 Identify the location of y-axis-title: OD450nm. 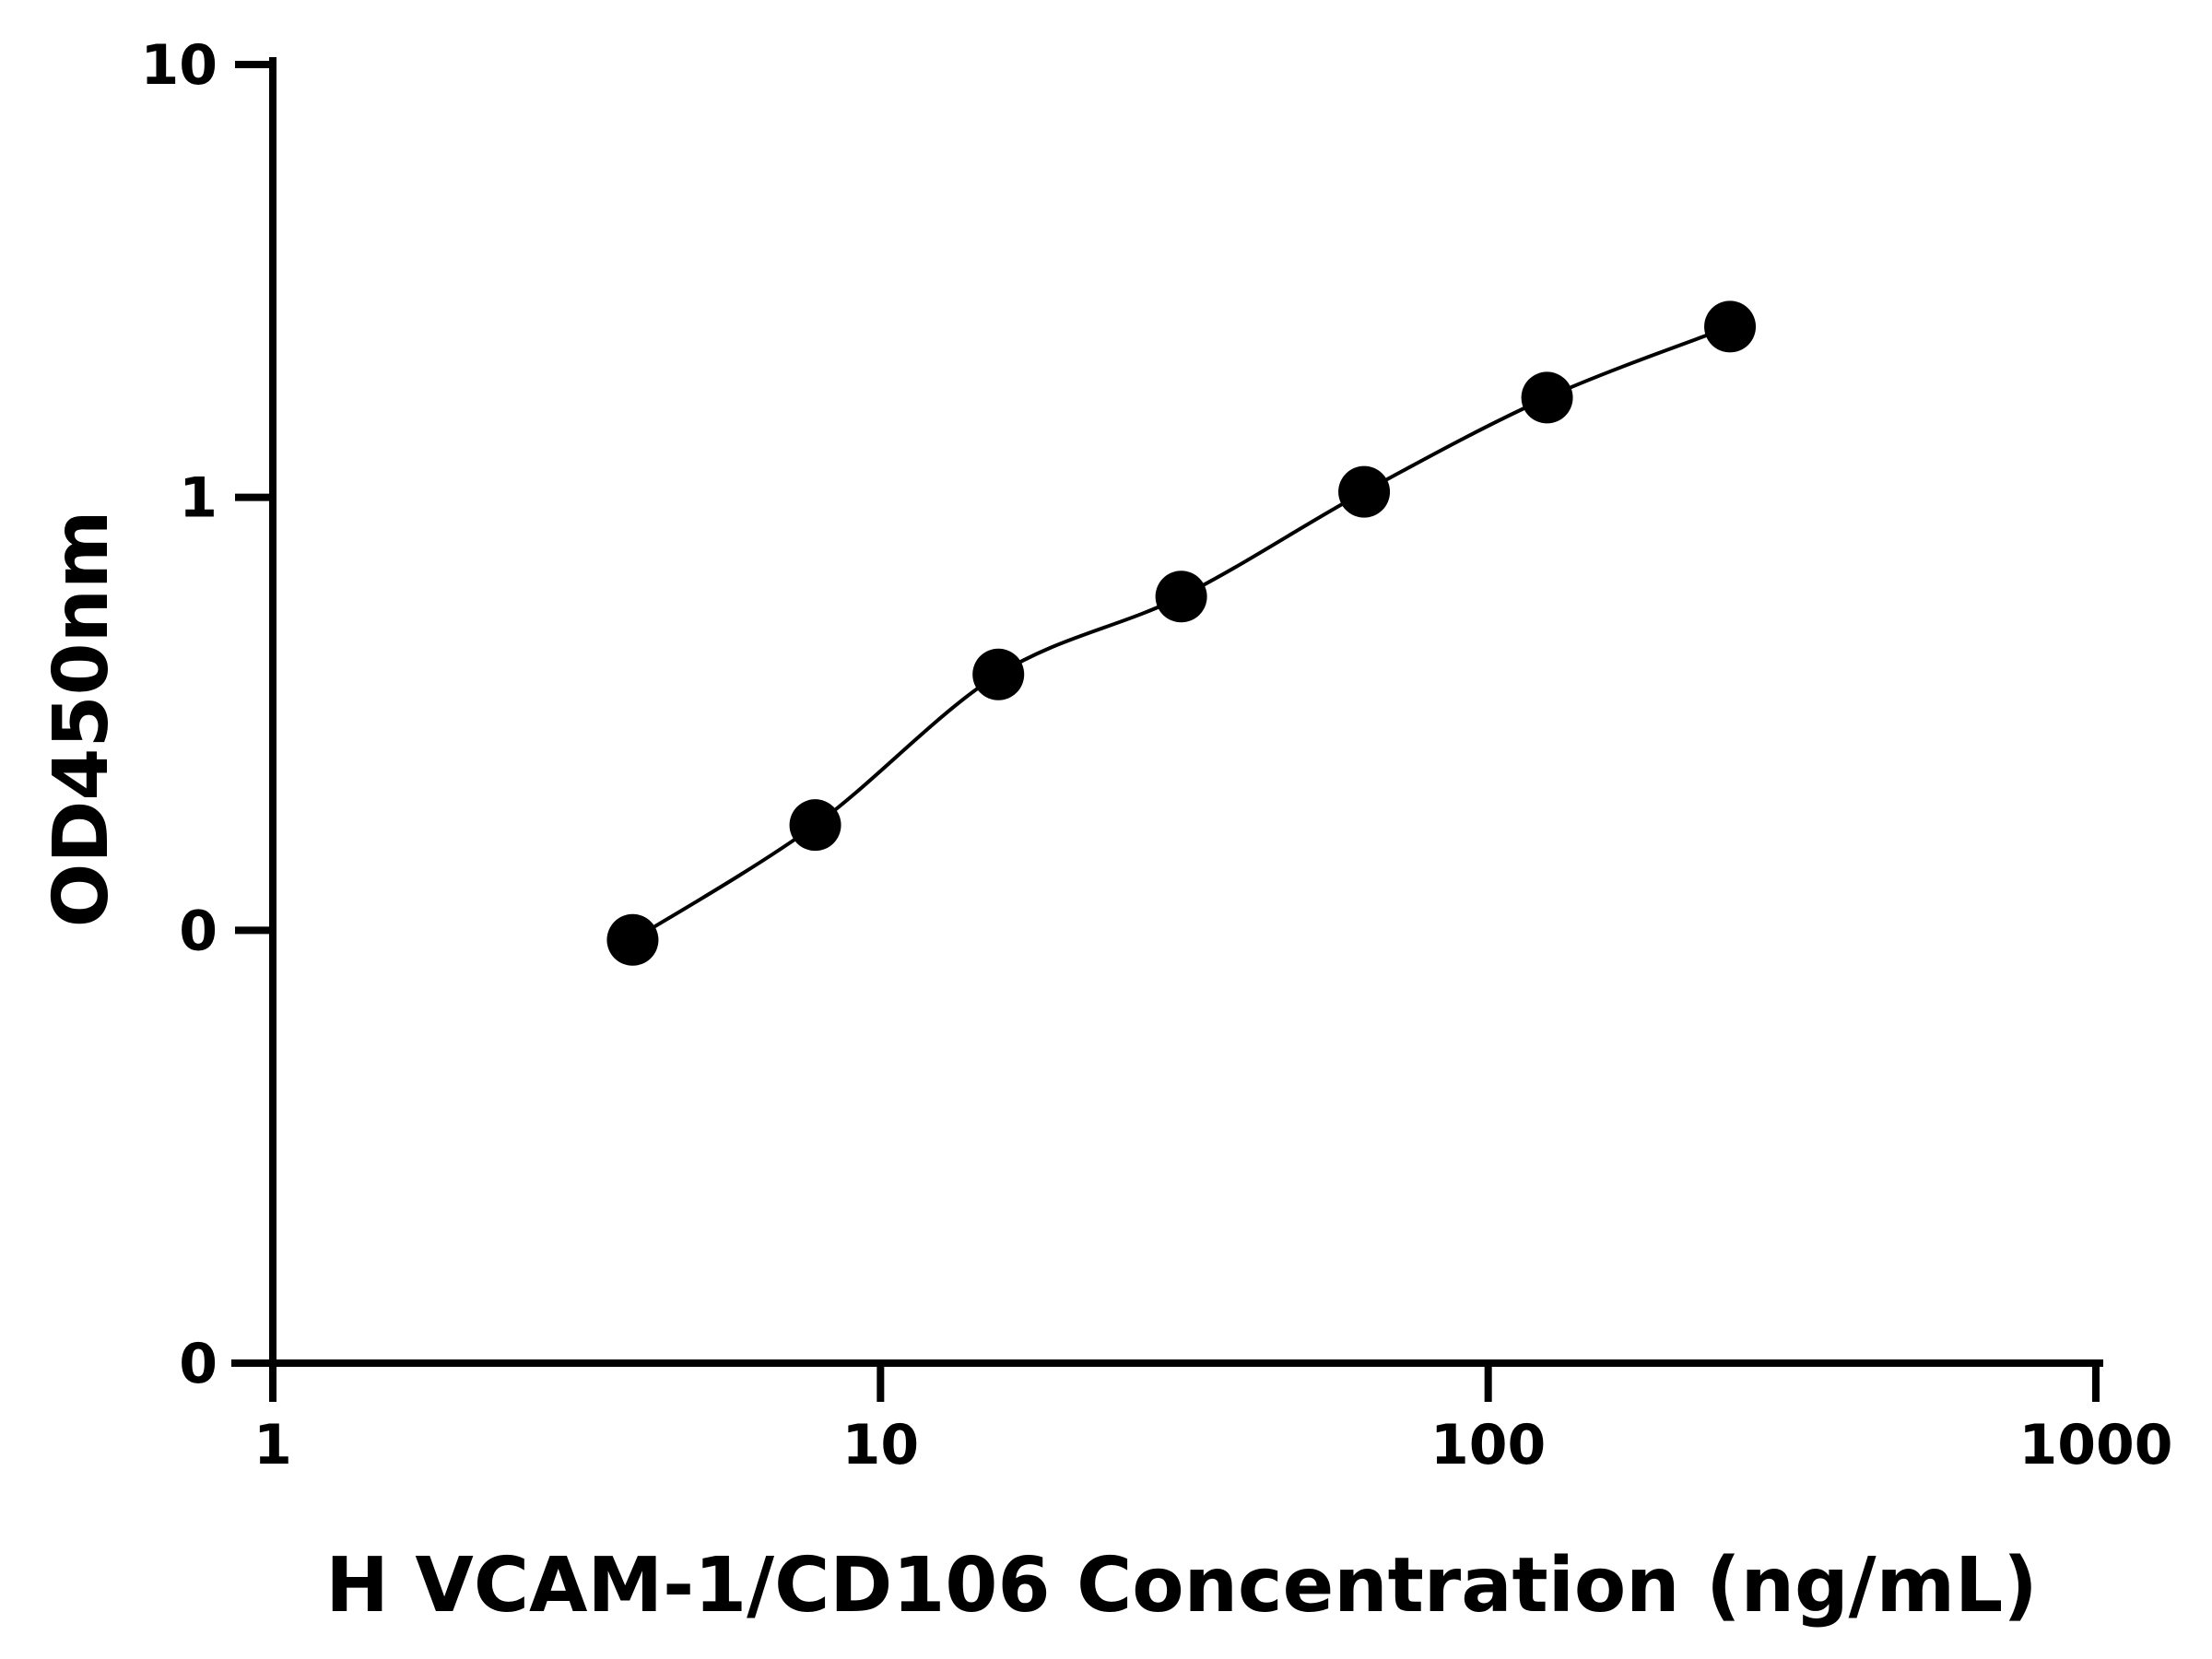
(81, 719).